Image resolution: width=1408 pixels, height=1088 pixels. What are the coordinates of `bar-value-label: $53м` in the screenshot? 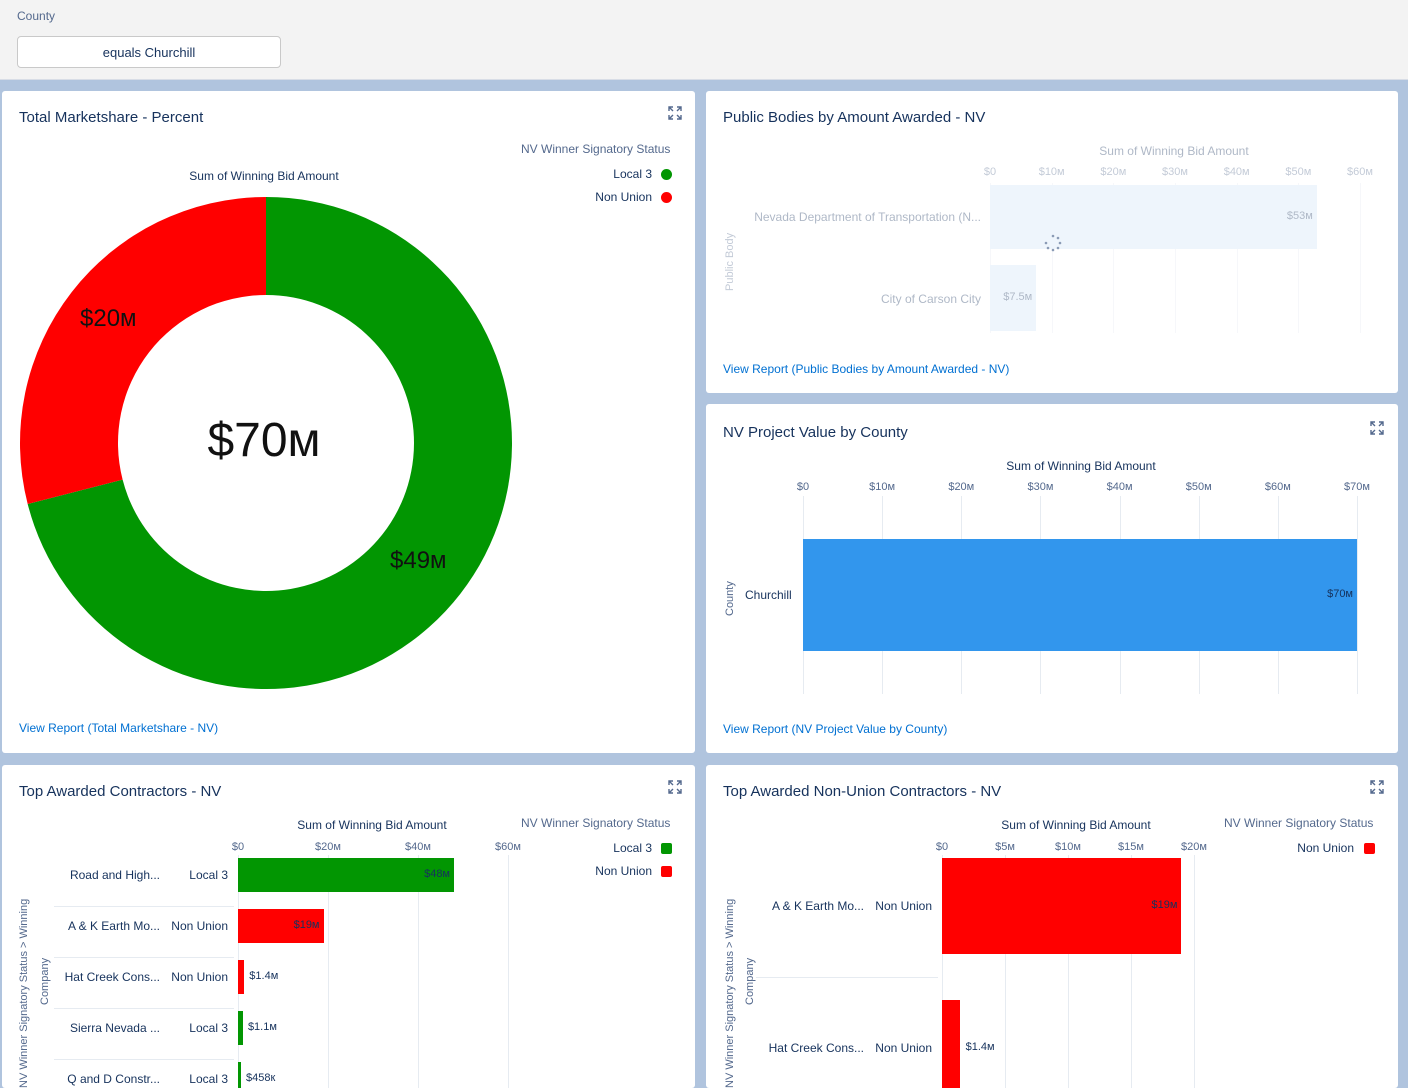 It's located at (1299, 216).